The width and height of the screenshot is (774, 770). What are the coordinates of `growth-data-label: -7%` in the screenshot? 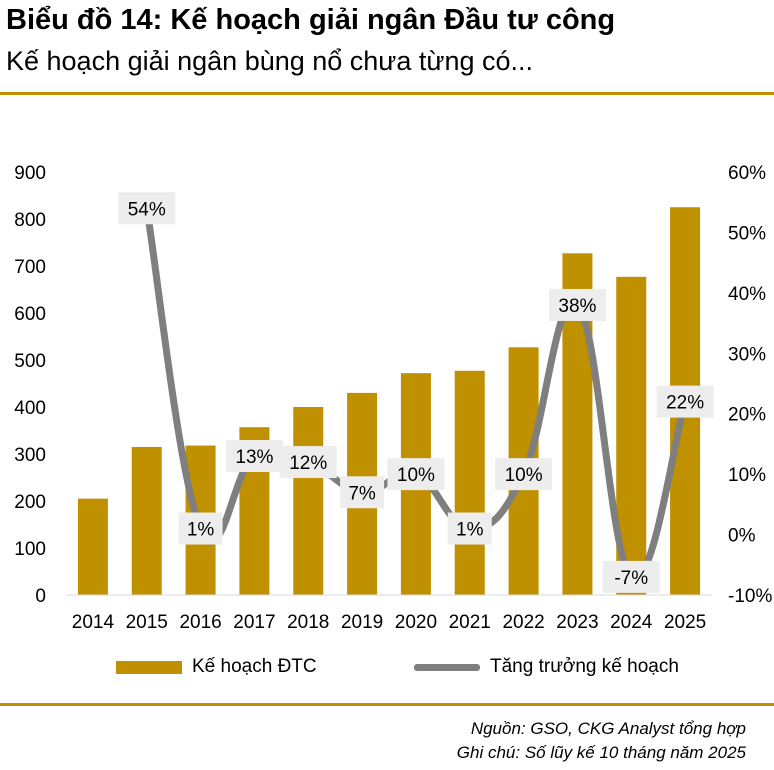 It's located at (631, 578).